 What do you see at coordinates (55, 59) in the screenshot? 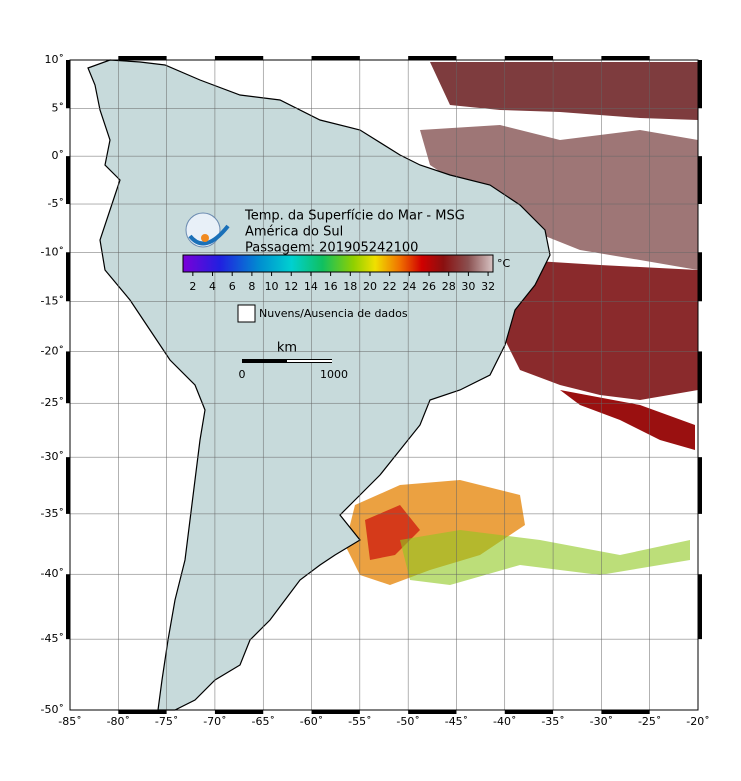
I see `lat-label: 10˚` at bounding box center [55, 59].